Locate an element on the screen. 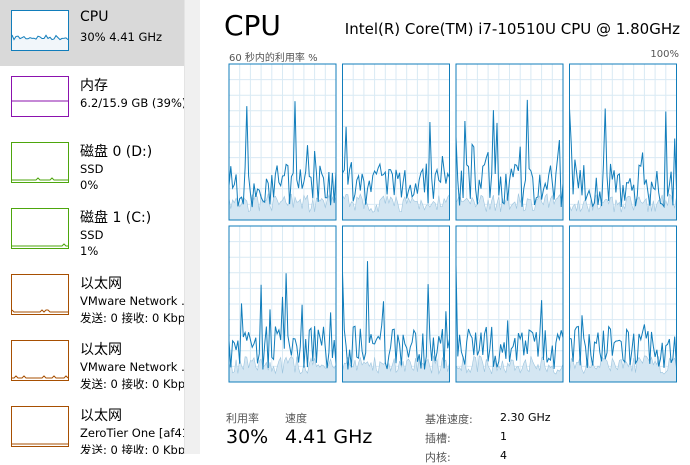  item-title: 磁盘 1 (C:) is located at coordinates (116, 218).